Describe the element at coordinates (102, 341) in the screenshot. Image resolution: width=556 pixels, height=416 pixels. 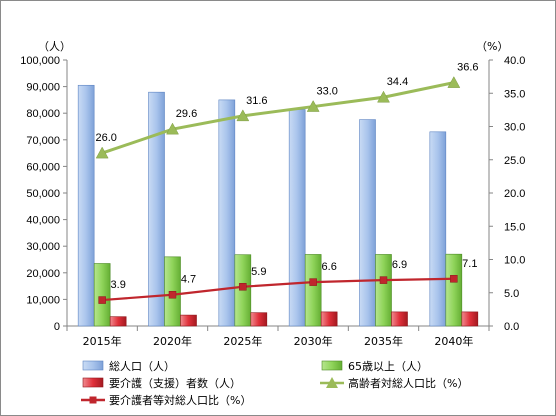
I see `x-axis-tick-label: 2015年` at that location.